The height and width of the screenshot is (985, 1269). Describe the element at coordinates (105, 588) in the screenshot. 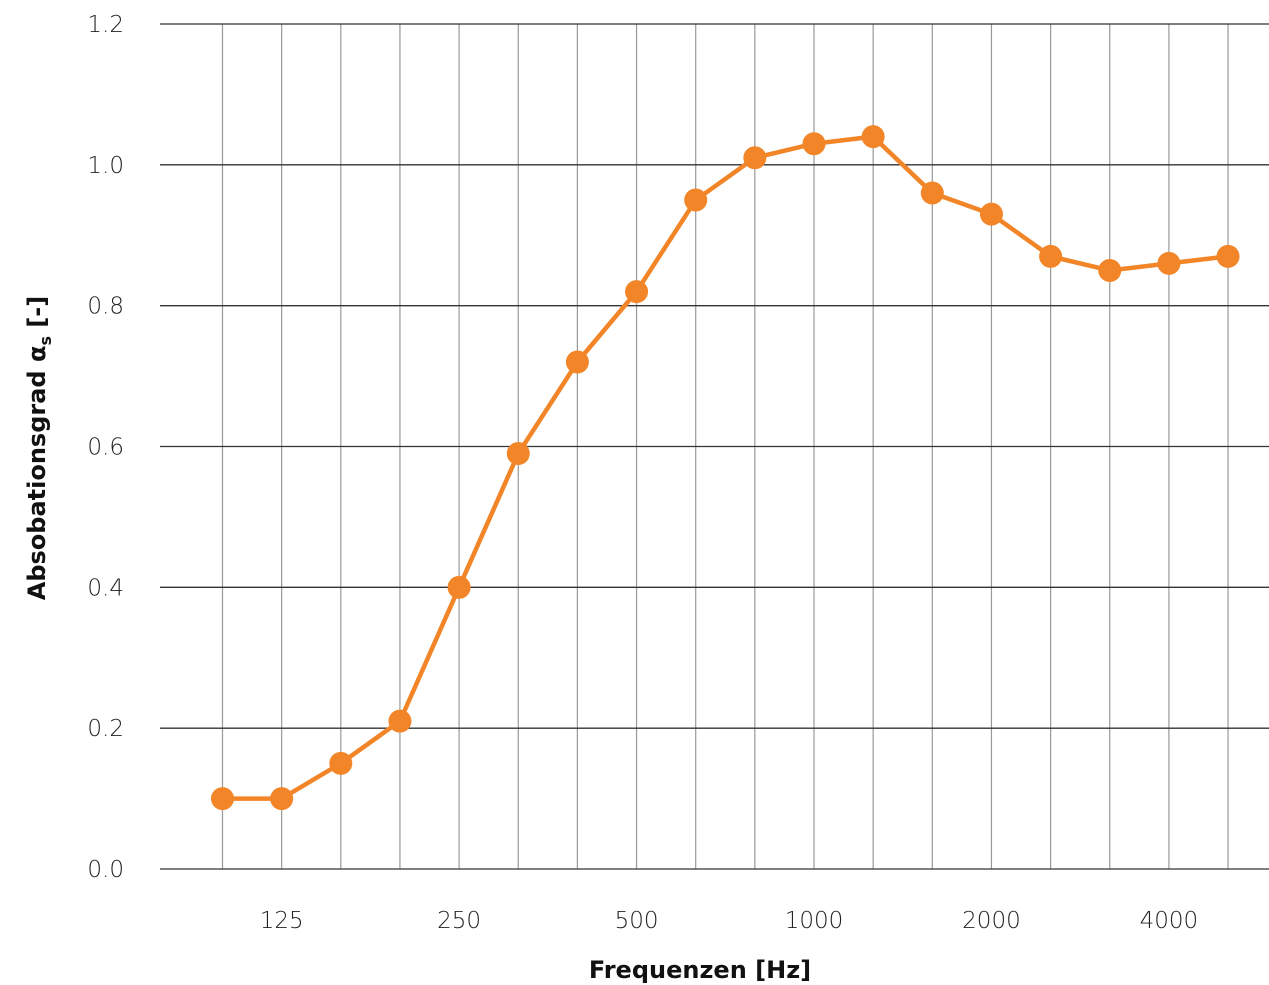

I see `y-tick-label: 0.4` at that location.